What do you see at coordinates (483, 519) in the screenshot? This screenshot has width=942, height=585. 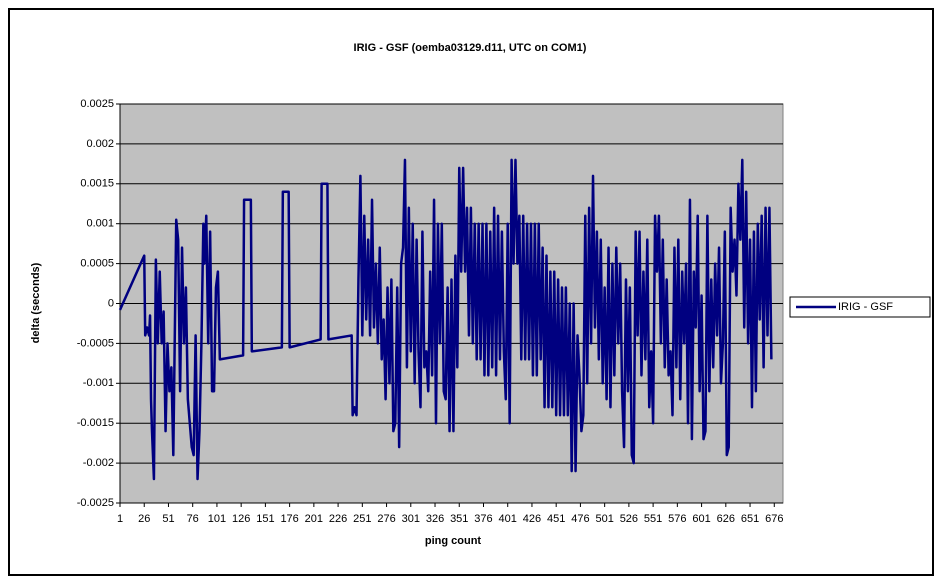 I see `x-tick-label: 376` at bounding box center [483, 519].